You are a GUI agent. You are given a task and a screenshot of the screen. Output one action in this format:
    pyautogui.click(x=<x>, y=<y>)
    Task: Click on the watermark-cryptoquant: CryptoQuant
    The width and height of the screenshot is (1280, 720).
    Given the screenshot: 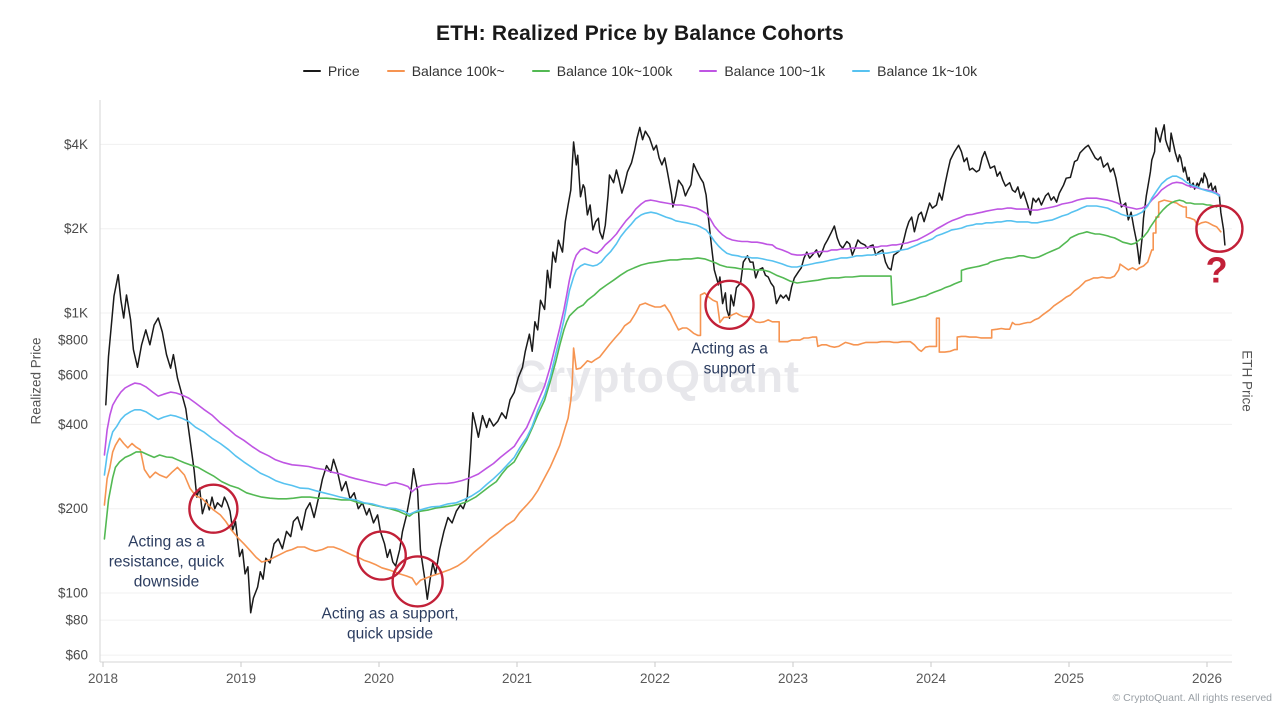 What is the action you would take?
    pyautogui.click(x=657, y=376)
    